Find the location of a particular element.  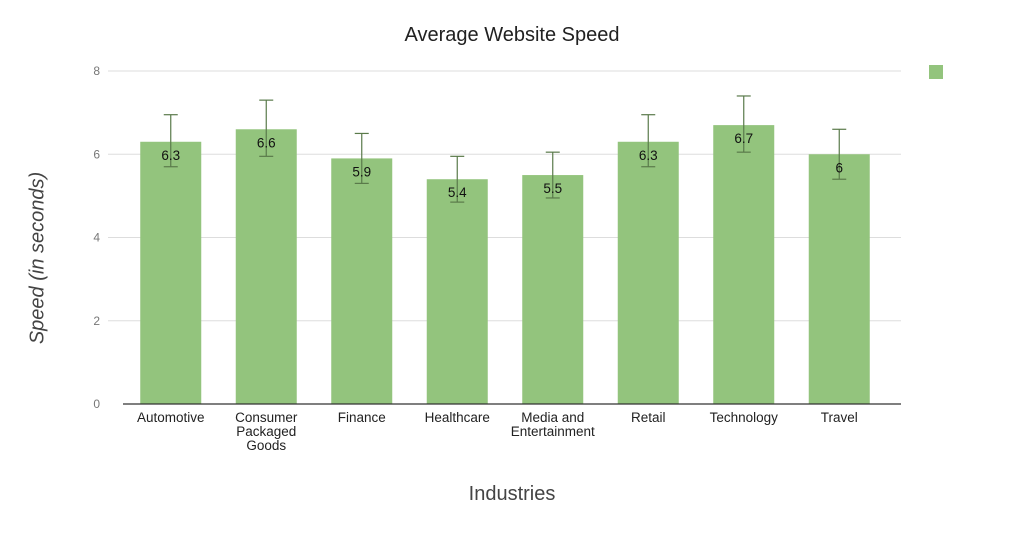

x-tick-label: Travel is located at coordinates (839, 417).